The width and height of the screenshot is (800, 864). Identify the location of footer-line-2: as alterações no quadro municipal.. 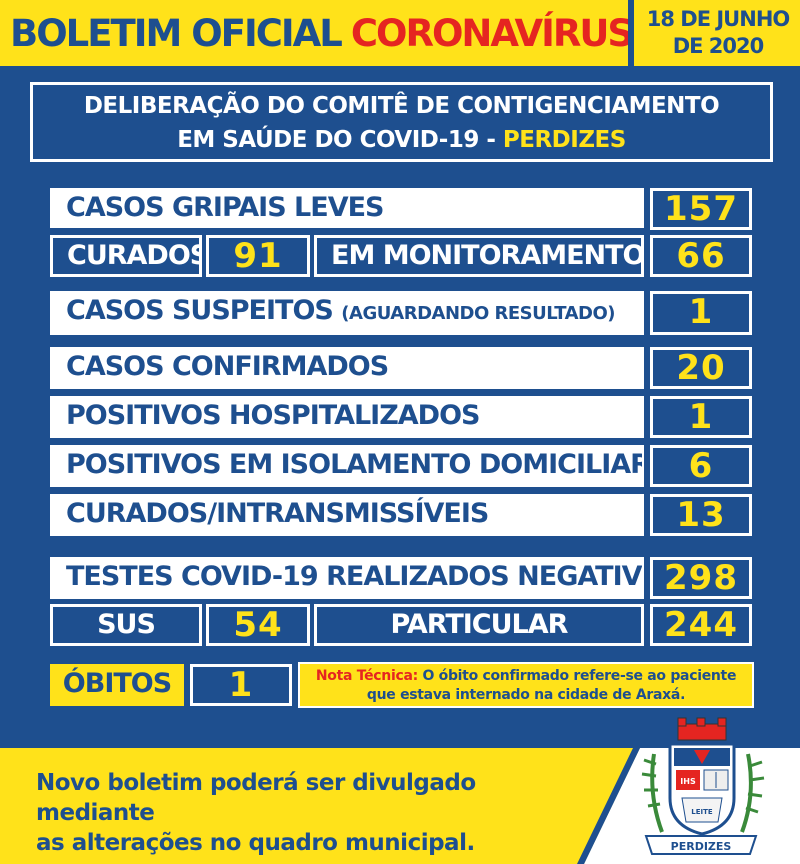
(255, 843).